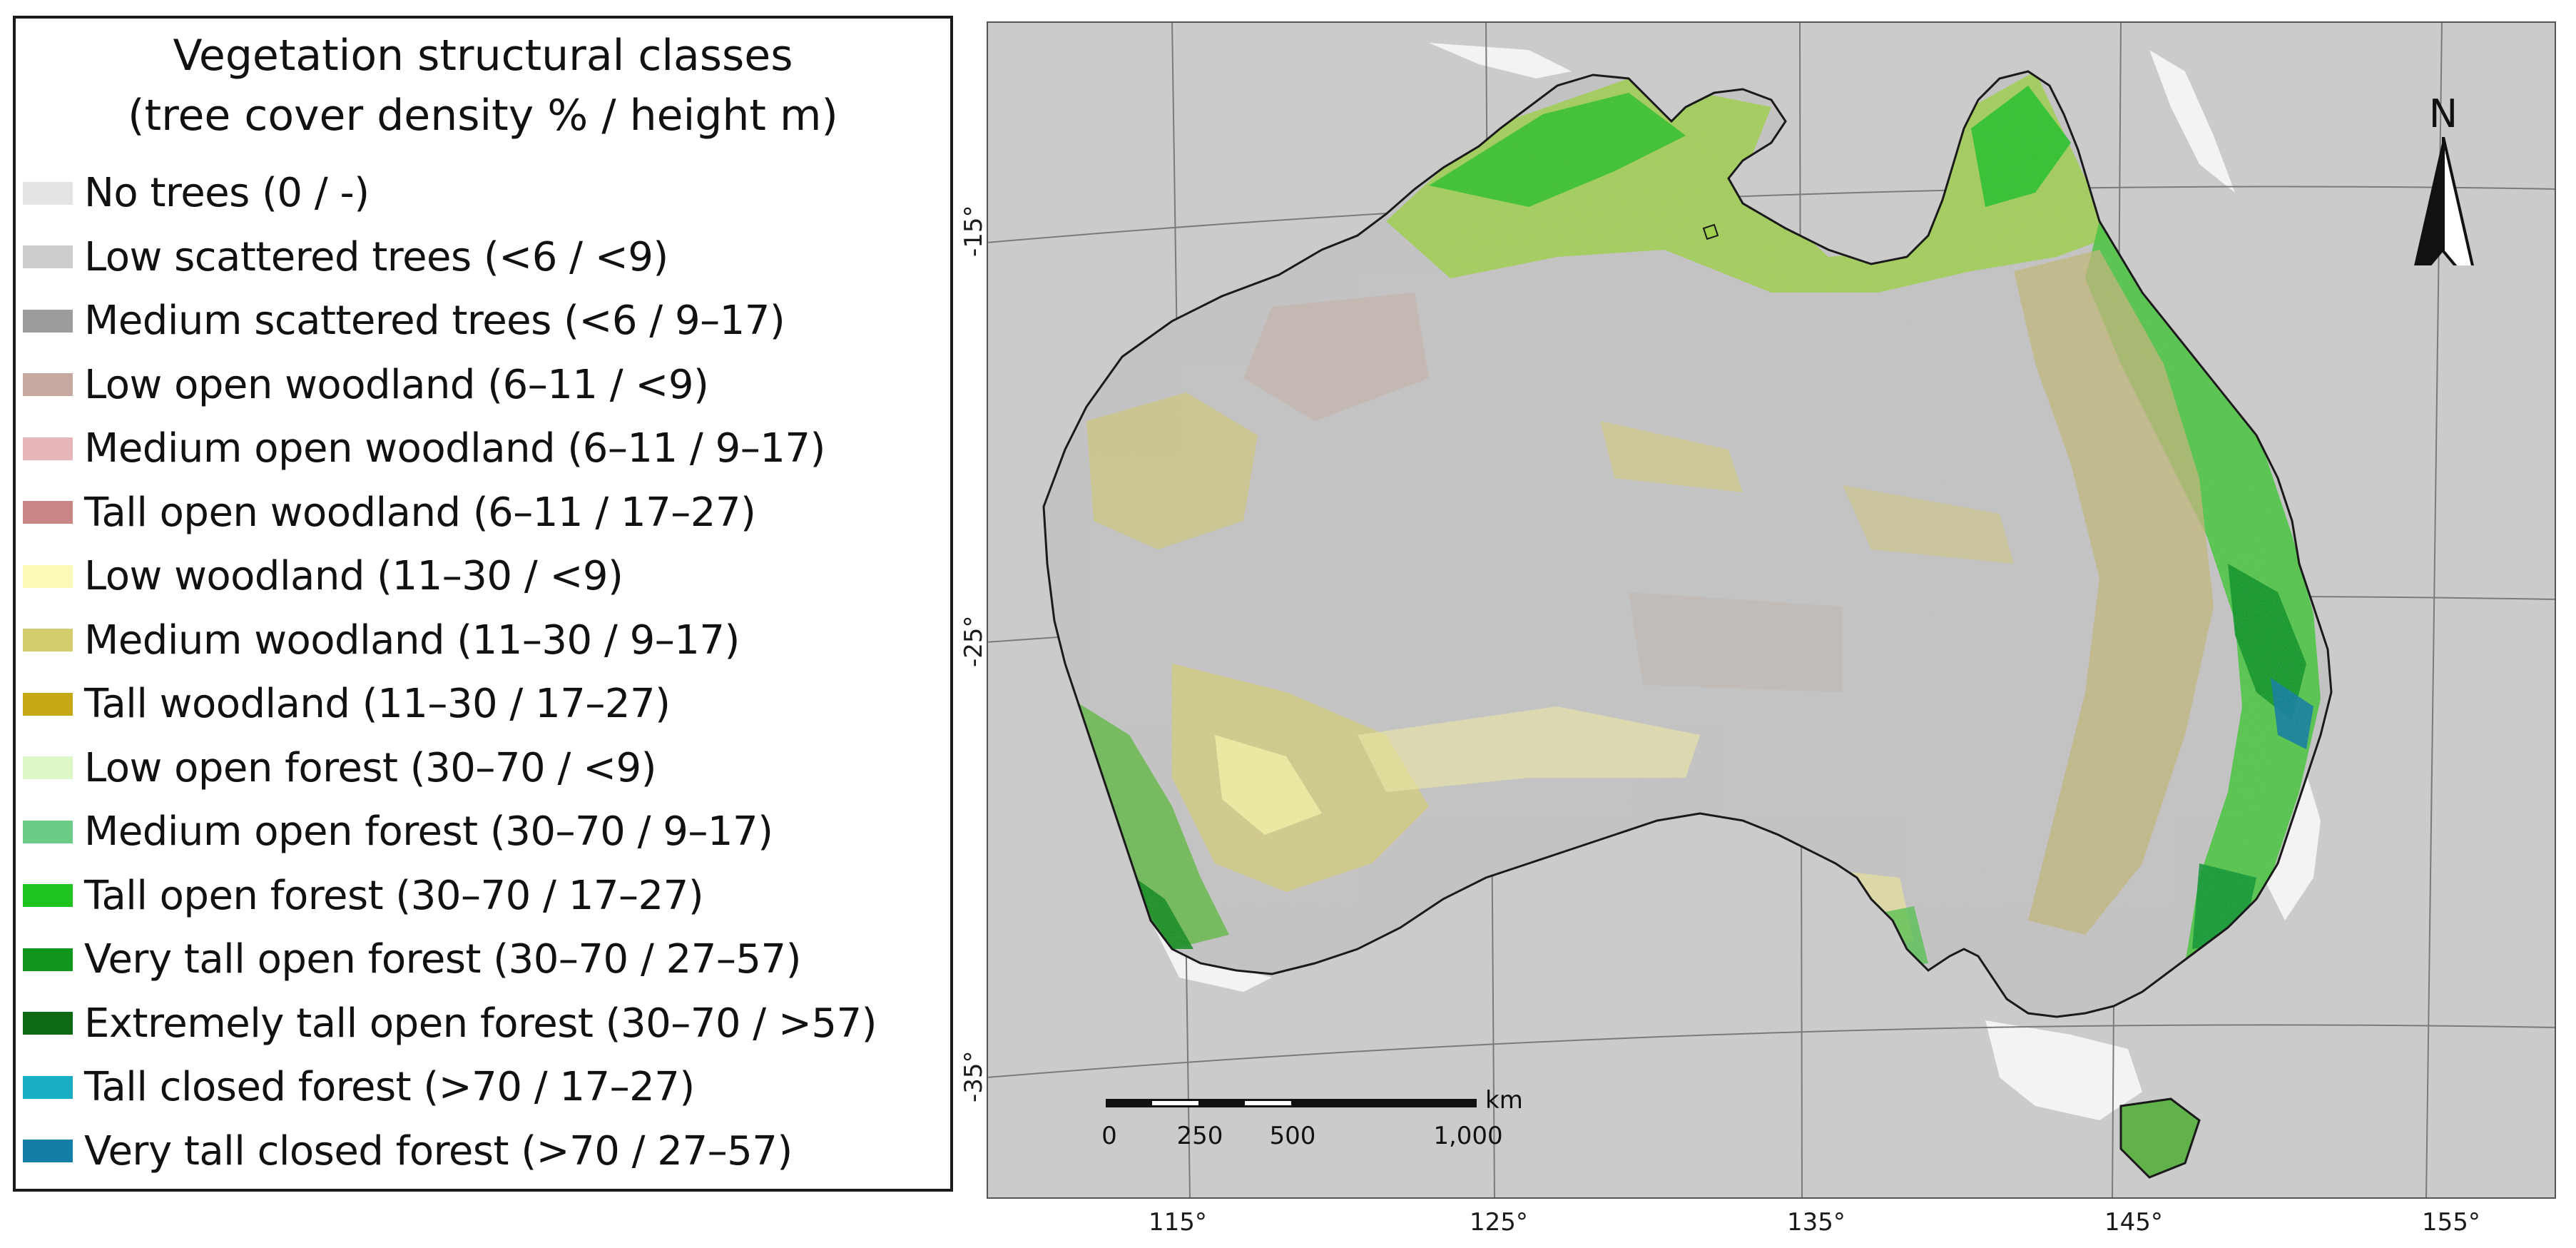 This screenshot has width=2576, height=1248. What do you see at coordinates (2443, 114) in the screenshot?
I see `north-label: N` at bounding box center [2443, 114].